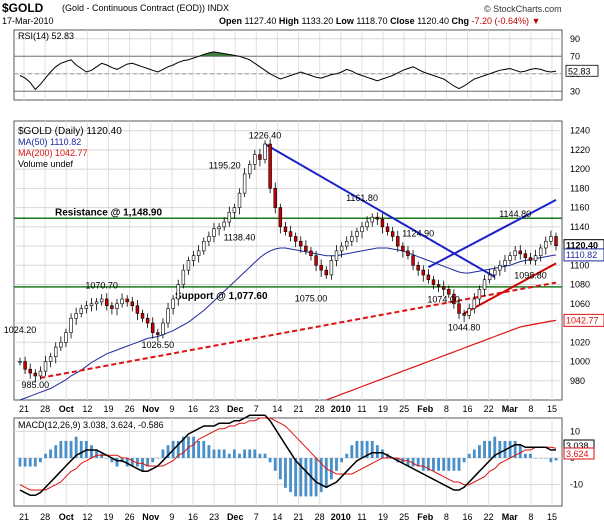 The height and width of the screenshot is (530, 604). I want to click on macd-x-tick-label: 7, so click(256, 517).